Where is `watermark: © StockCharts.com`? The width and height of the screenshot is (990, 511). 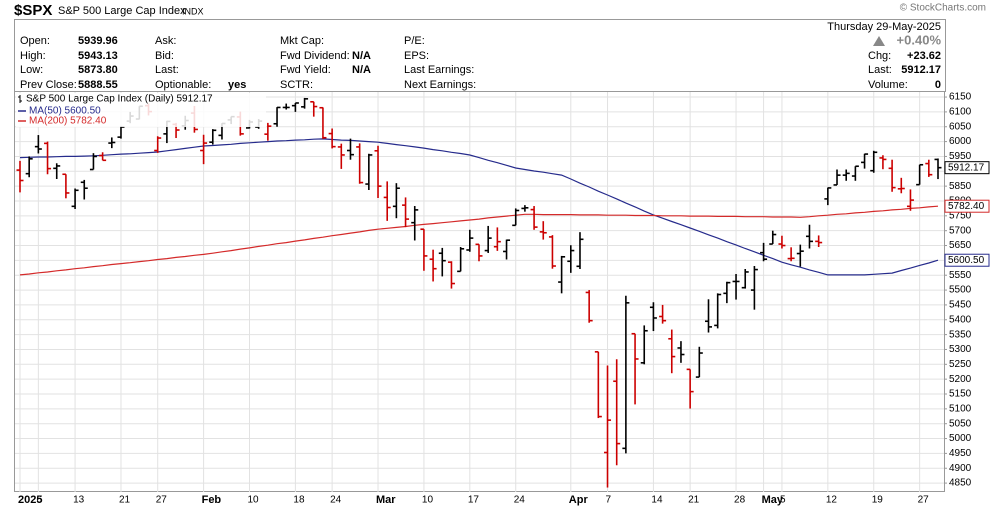 watermark: © StockCharts.com is located at coordinates (943, 8).